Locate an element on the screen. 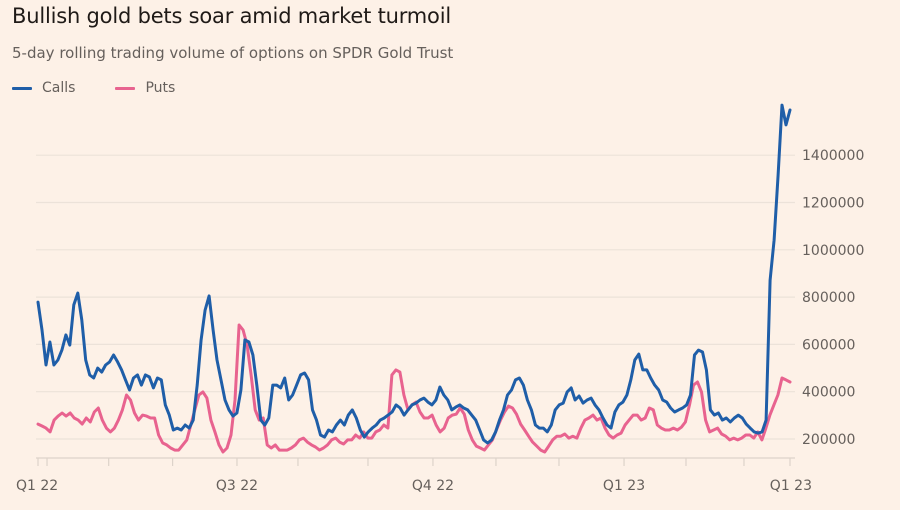 Image resolution: width=900 pixels, height=510 pixels. x-tick-label: Q4 22 is located at coordinates (433, 486).